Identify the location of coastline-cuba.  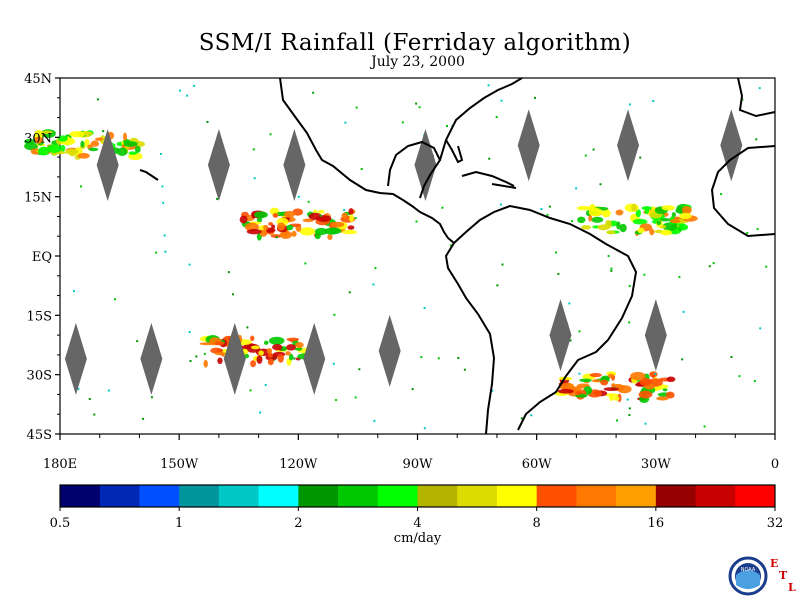
(488, 178).